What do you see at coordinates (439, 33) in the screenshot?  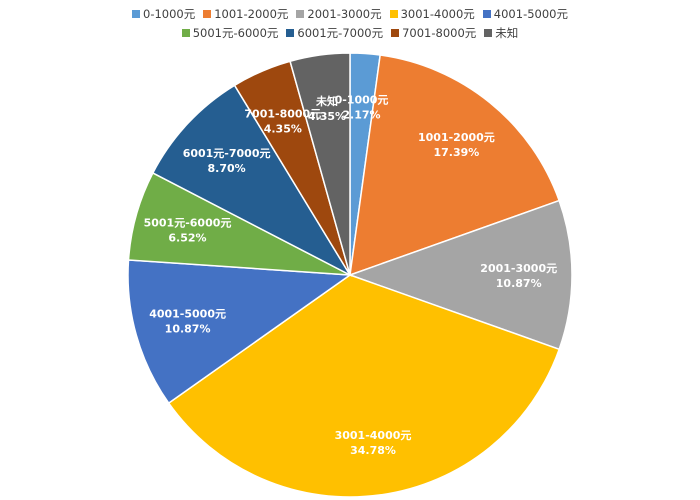 I see `legend-label: 7001-8000元` at bounding box center [439, 33].